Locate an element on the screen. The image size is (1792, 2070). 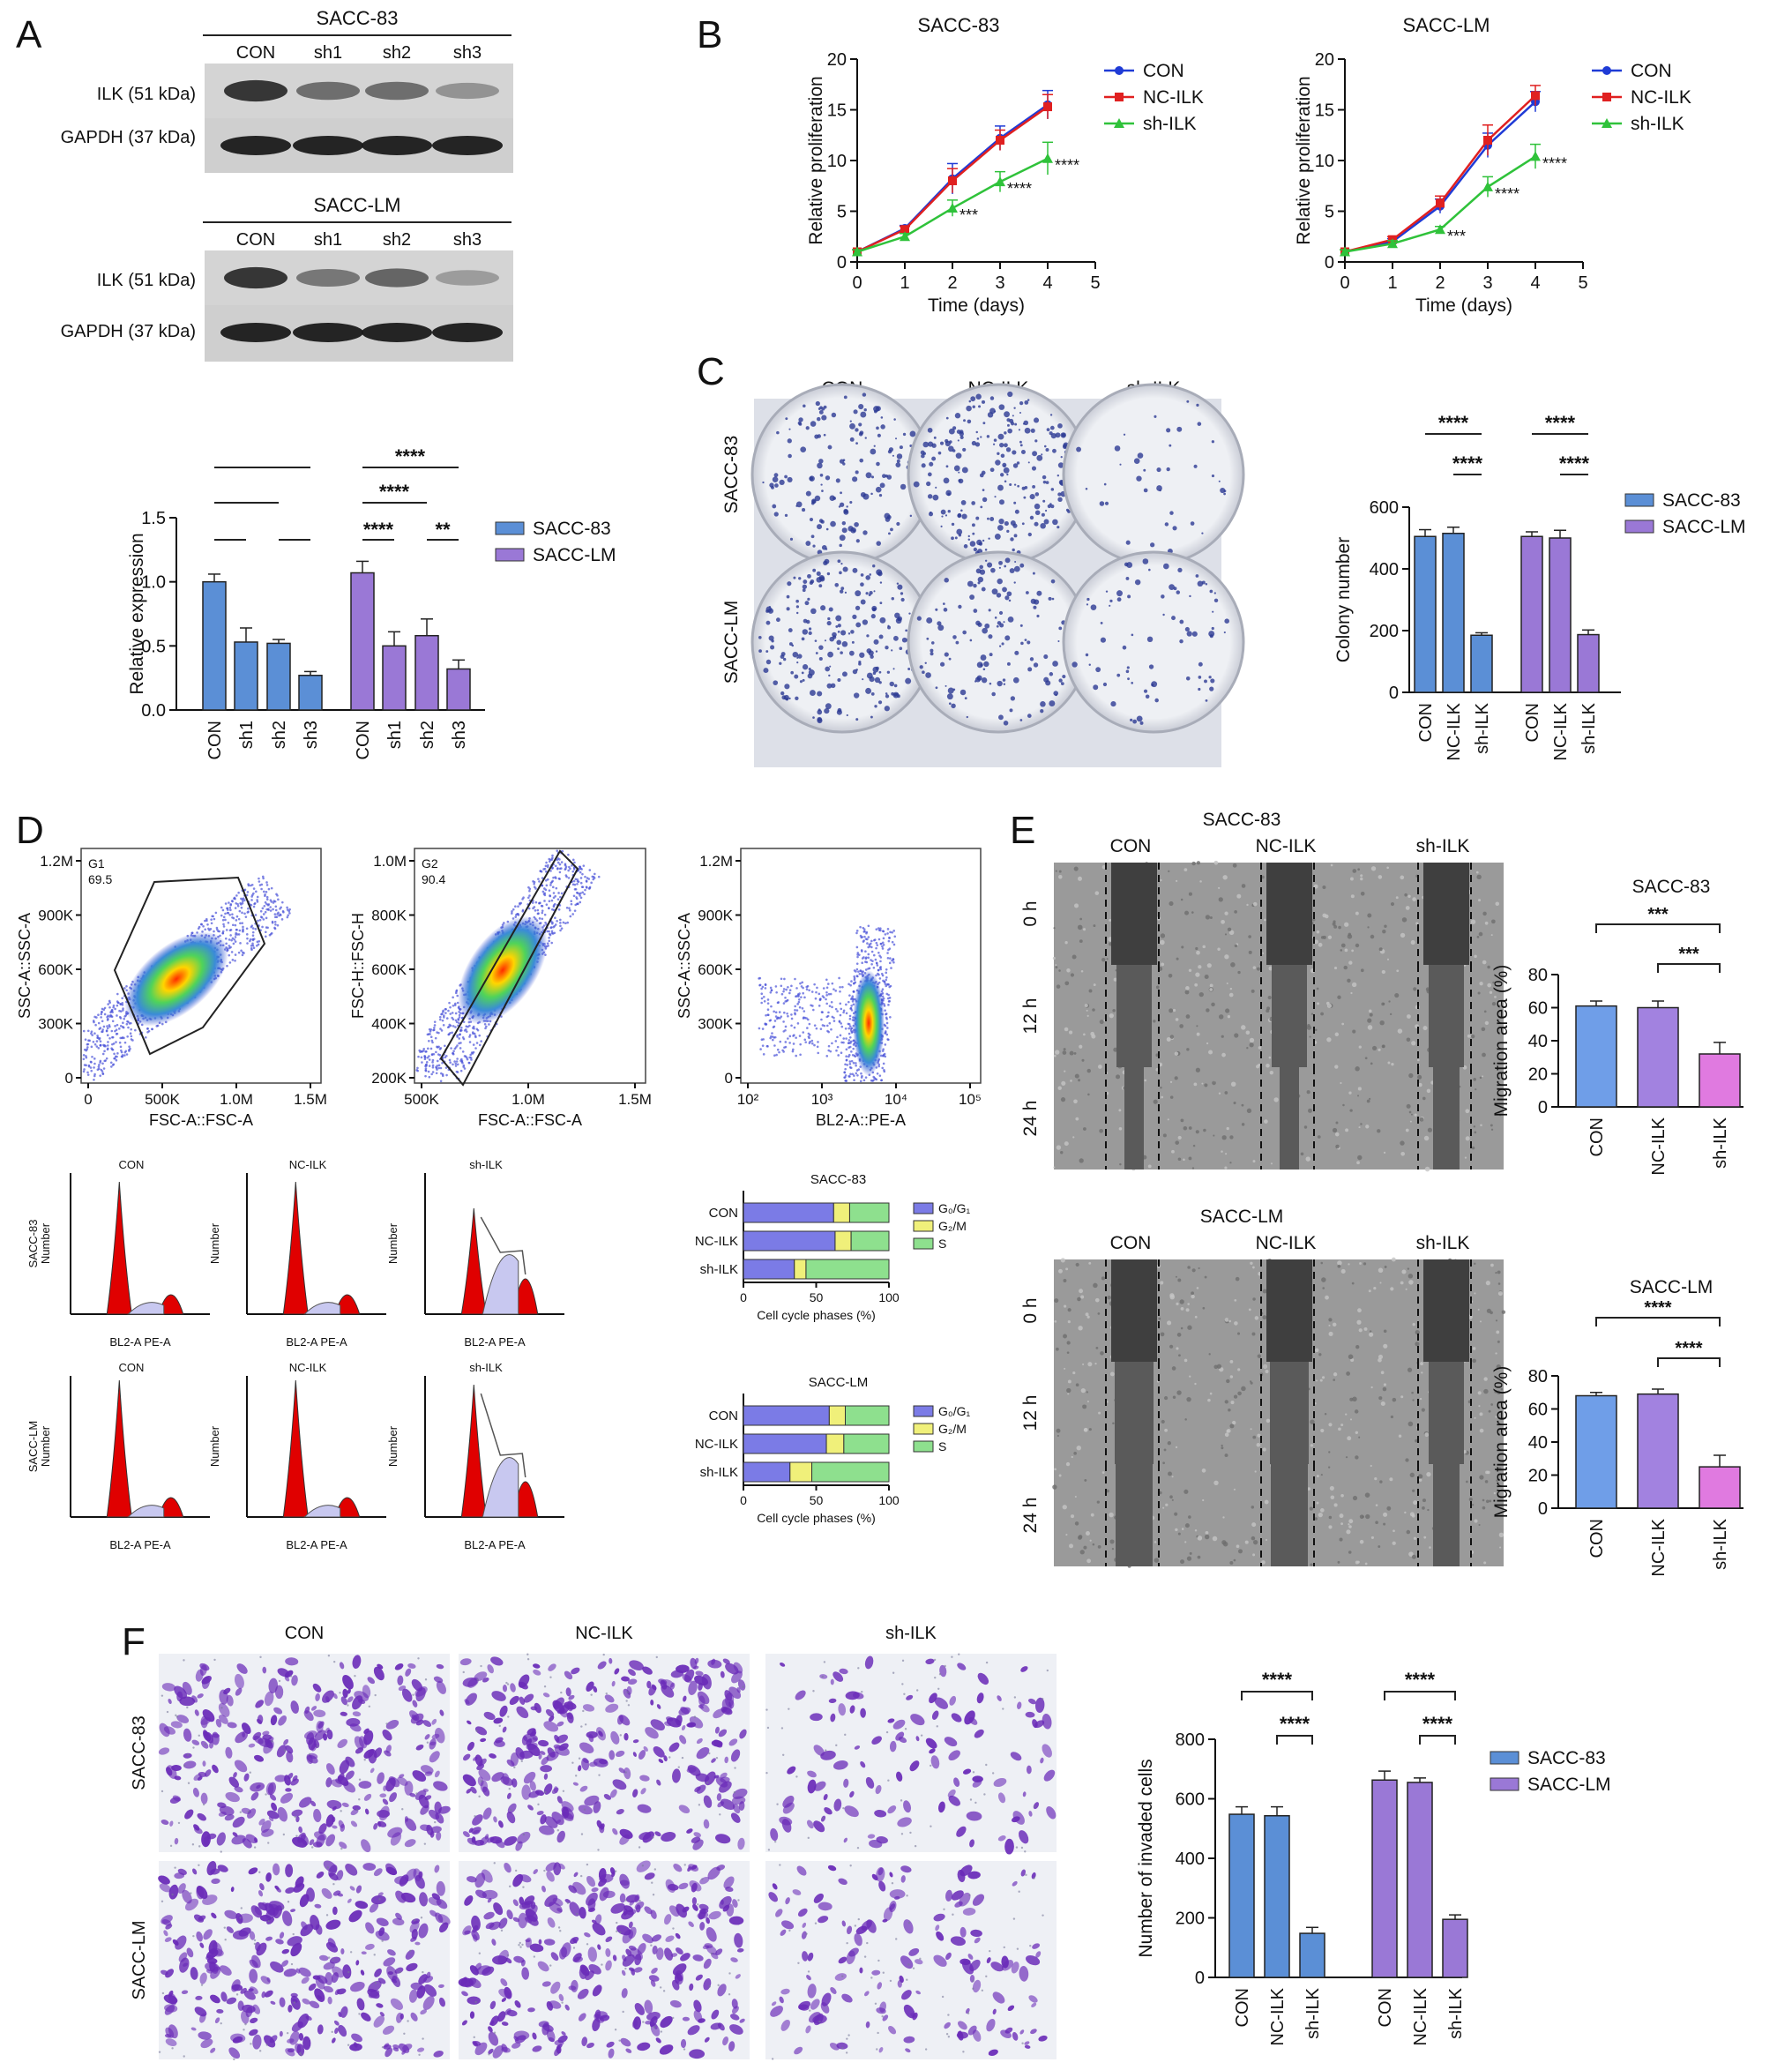
legend-marker is located at coordinates (1119, 123).